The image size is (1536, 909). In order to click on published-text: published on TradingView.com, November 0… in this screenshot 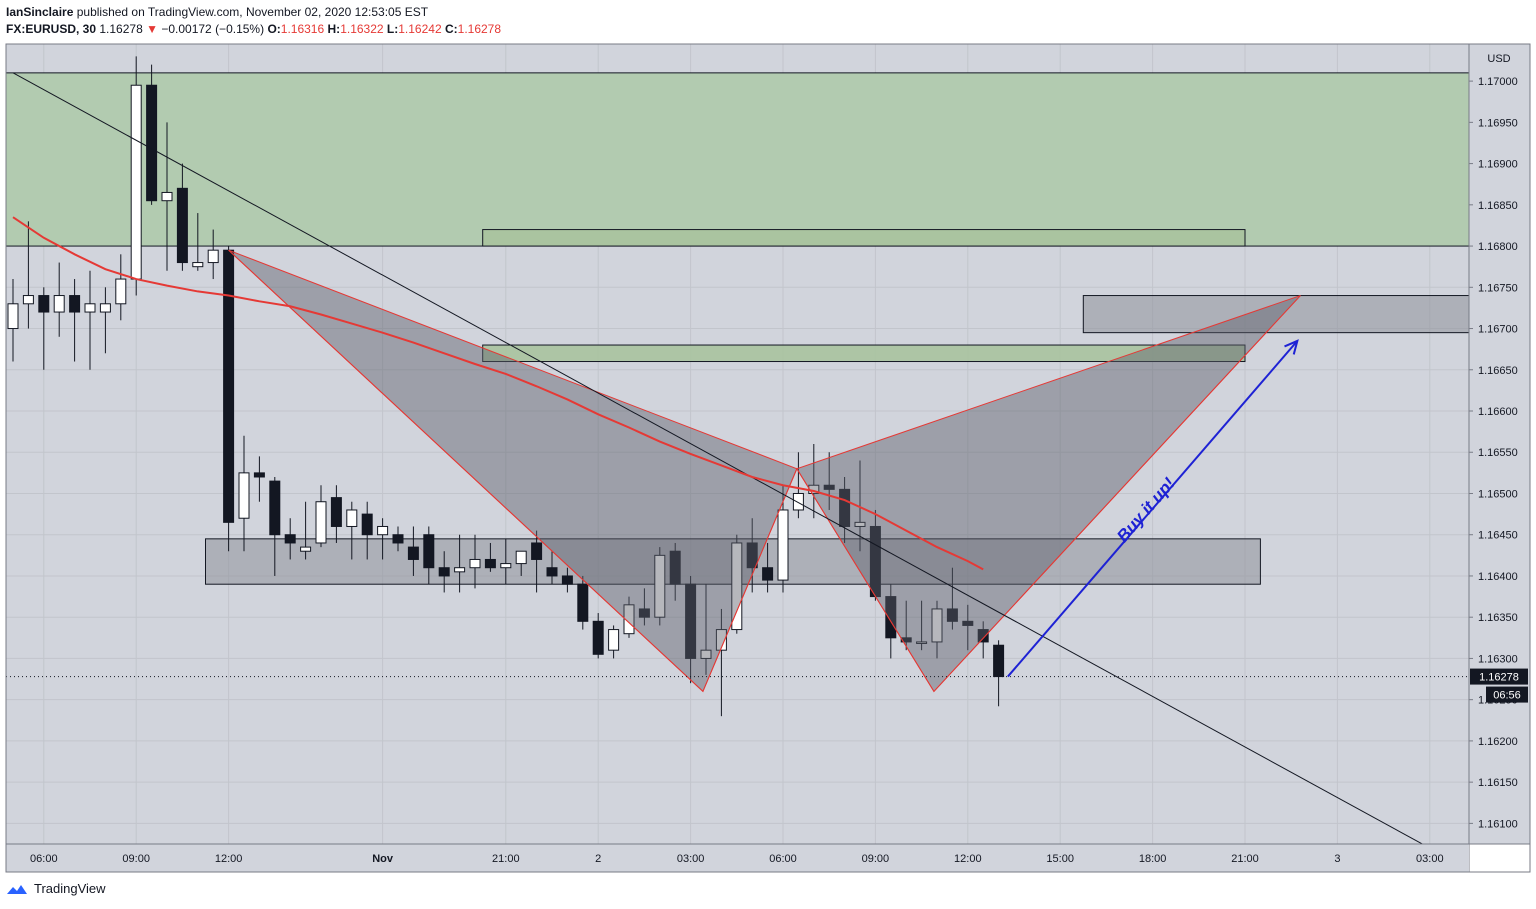, I will do `click(252, 12)`.